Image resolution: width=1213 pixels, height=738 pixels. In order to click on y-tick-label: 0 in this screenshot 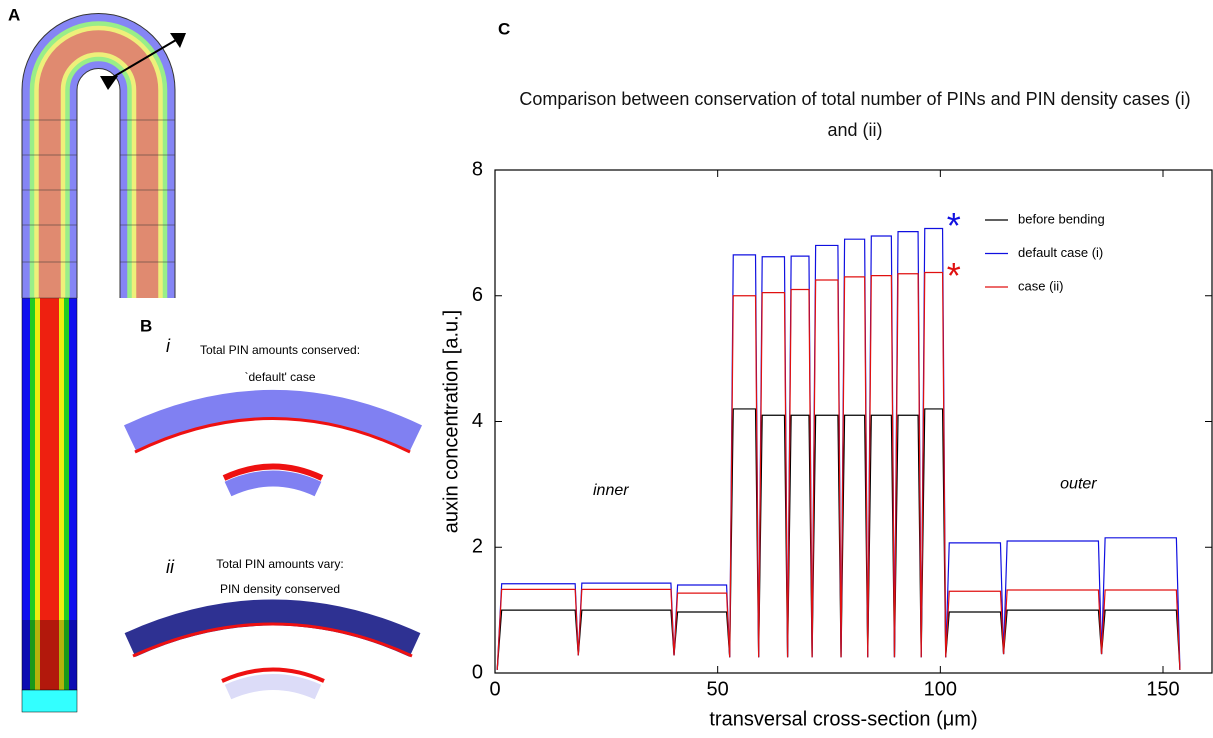, I will do `click(477, 672)`.